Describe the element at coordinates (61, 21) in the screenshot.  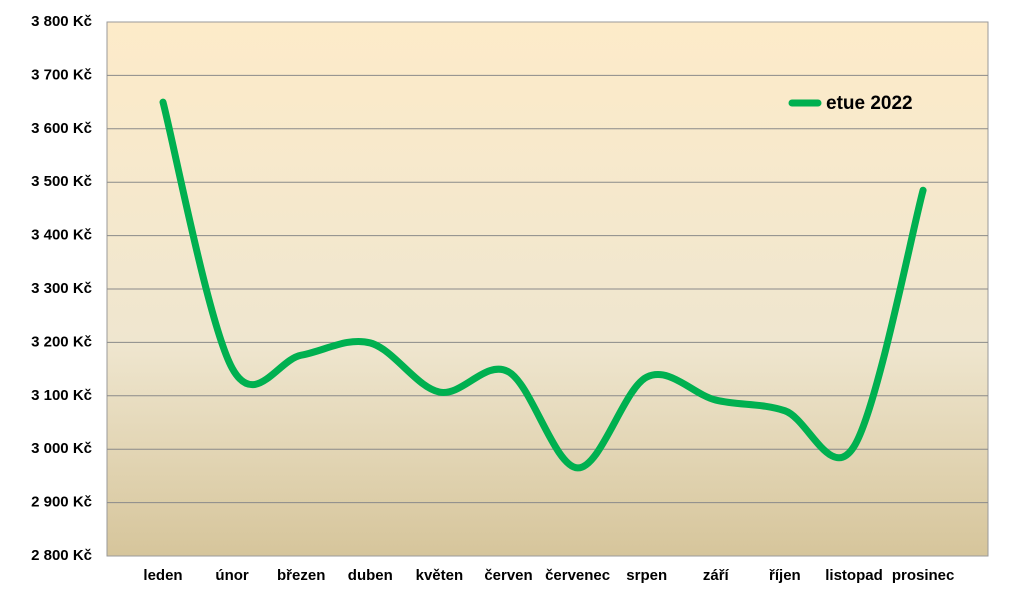
I see `y-tick-label: 3 800 Kč` at that location.